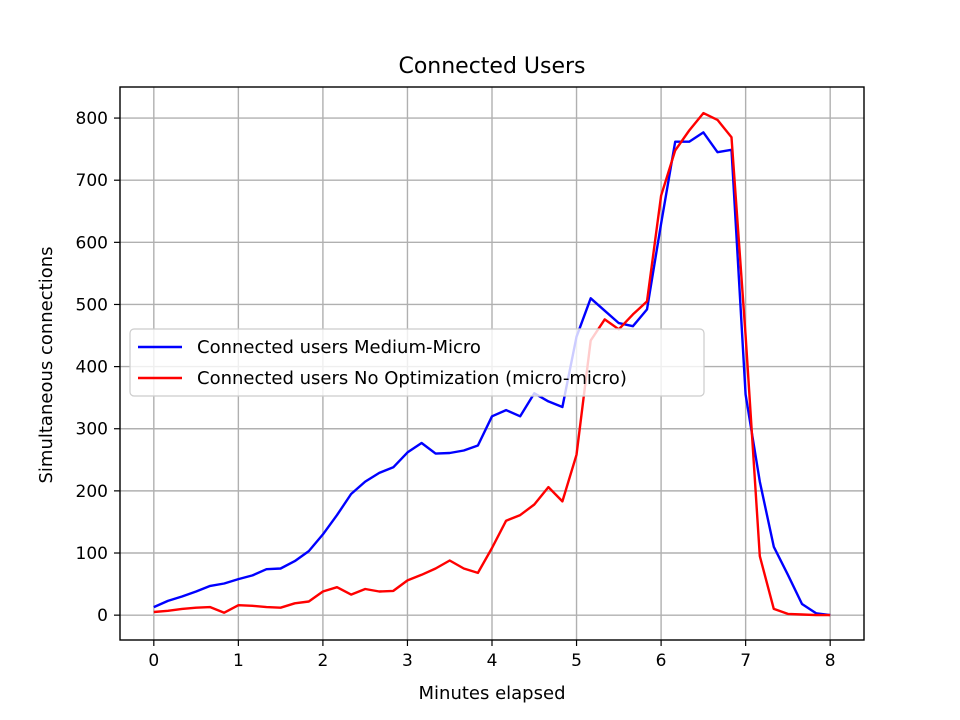  What do you see at coordinates (102, 616) in the screenshot?
I see `y-tick-label: 0` at bounding box center [102, 616].